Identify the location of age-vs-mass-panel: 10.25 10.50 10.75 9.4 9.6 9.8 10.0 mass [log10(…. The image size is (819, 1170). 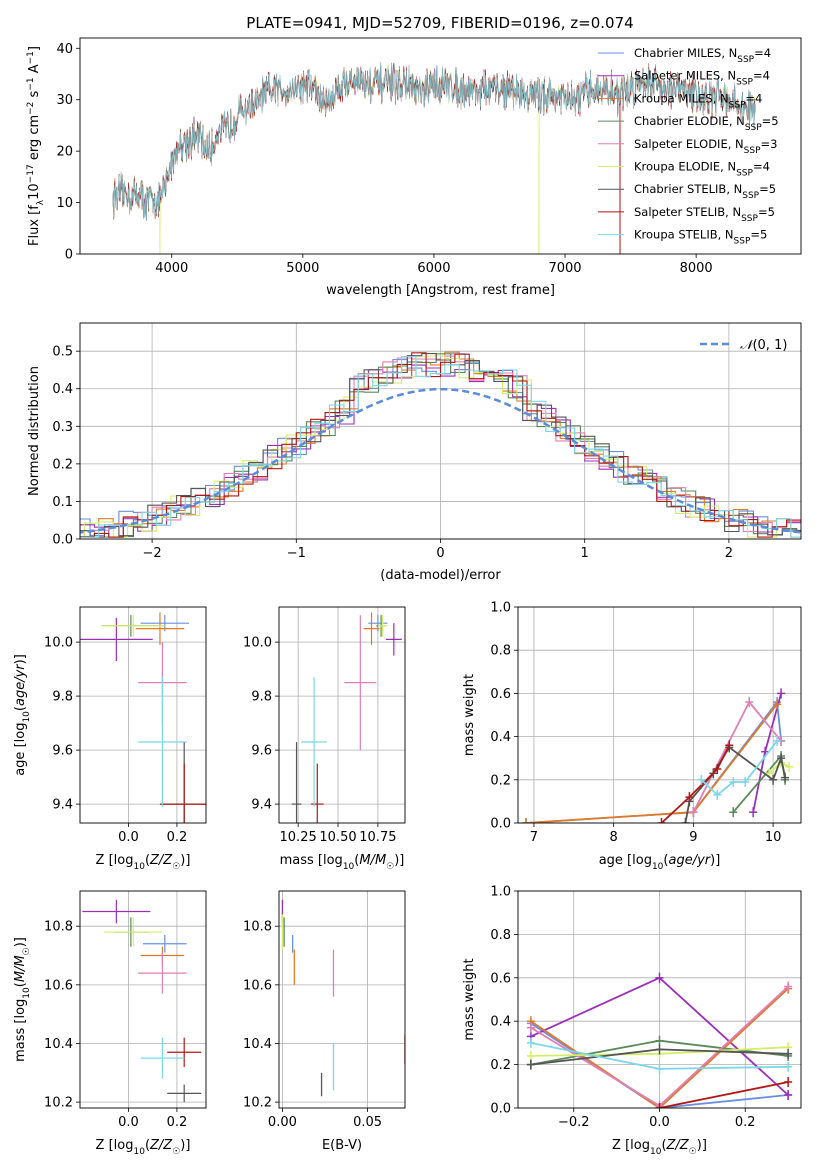
(324, 739).